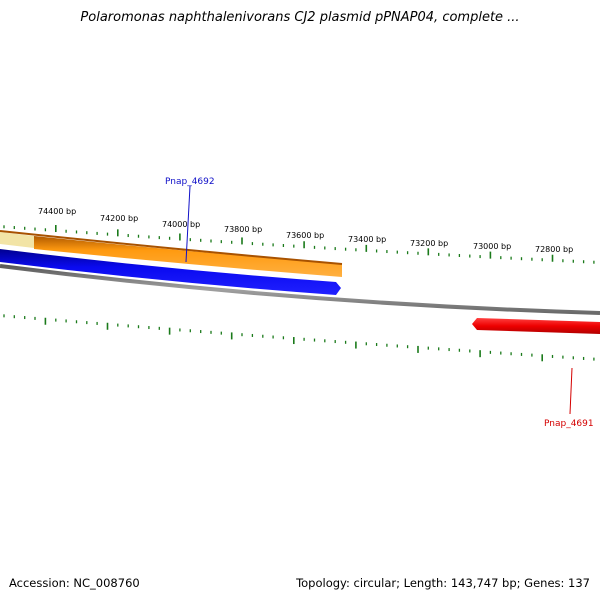 The width and height of the screenshot is (600, 600). Describe the element at coordinates (554, 249) in the screenshot. I see `tick-label: 72800 bp` at that location.